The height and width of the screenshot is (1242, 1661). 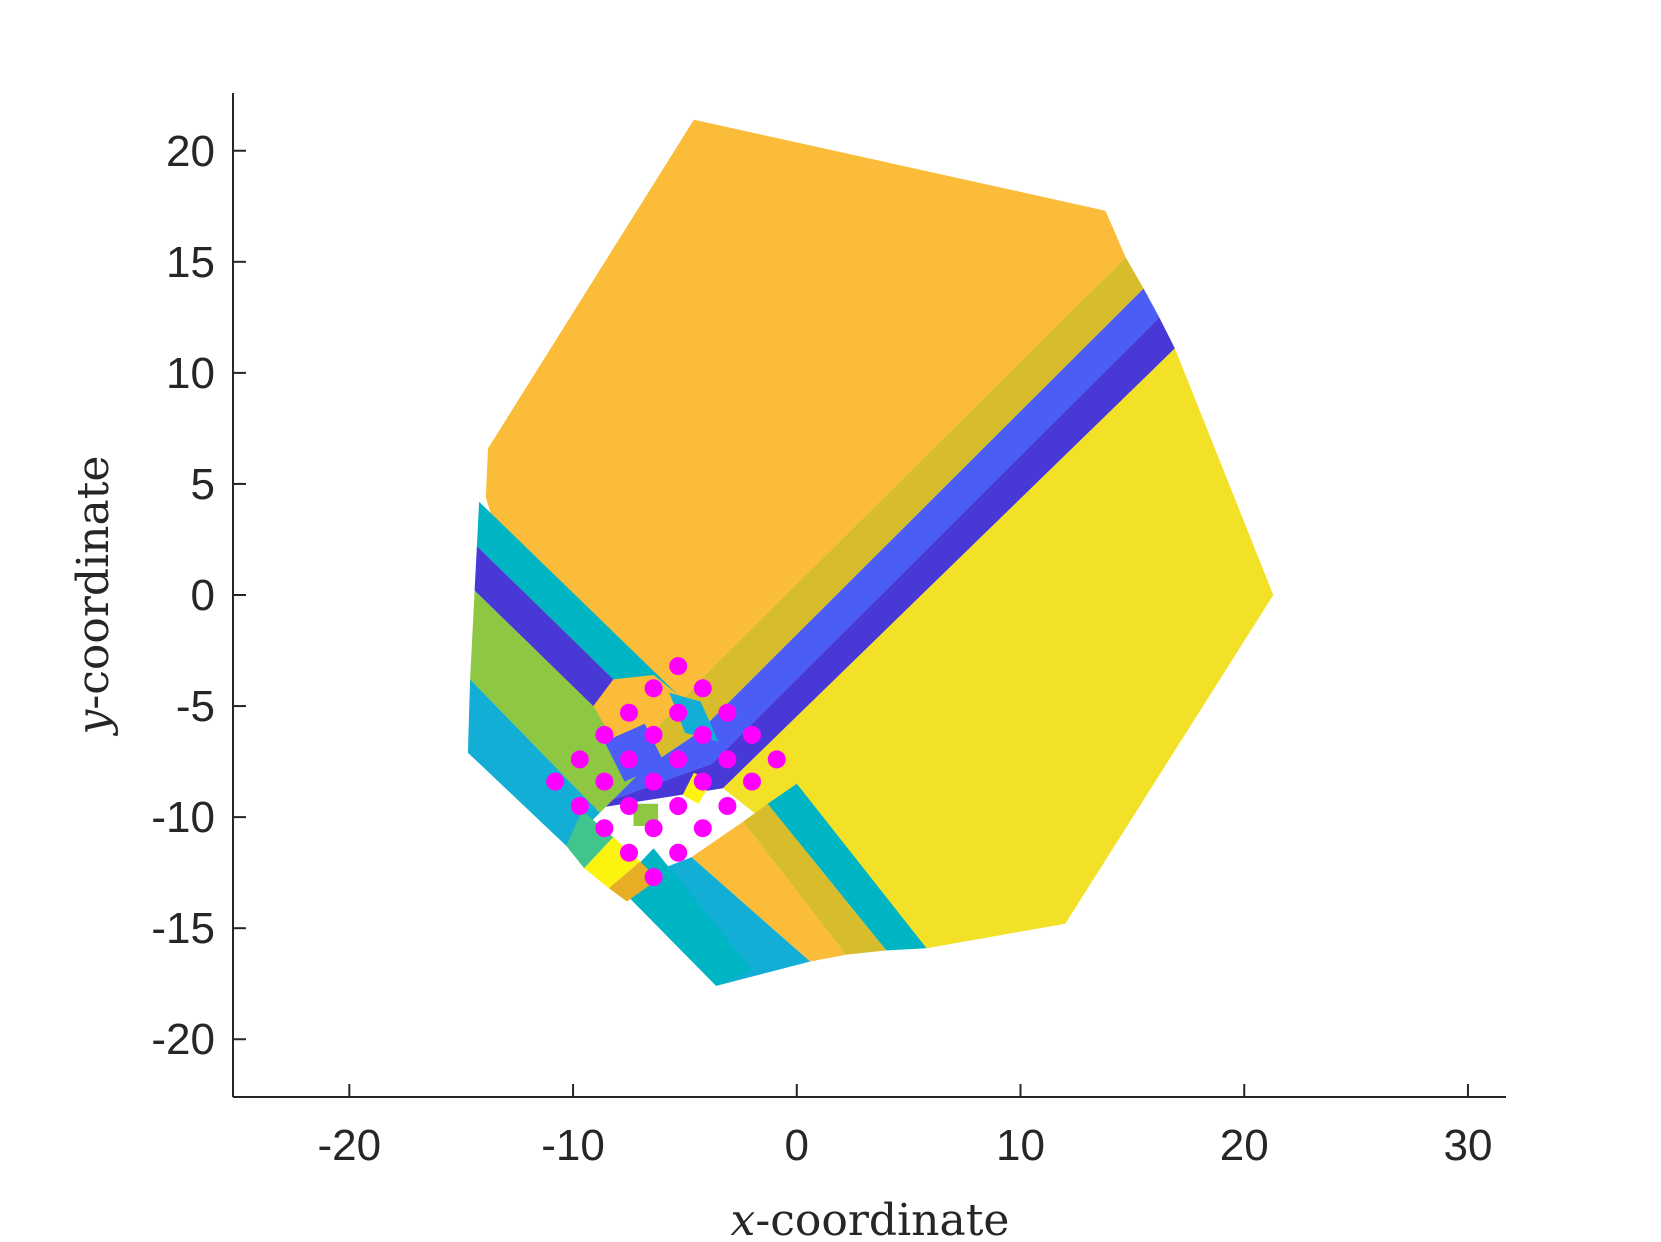 I want to click on y-tick-label: 10, so click(x=190, y=373).